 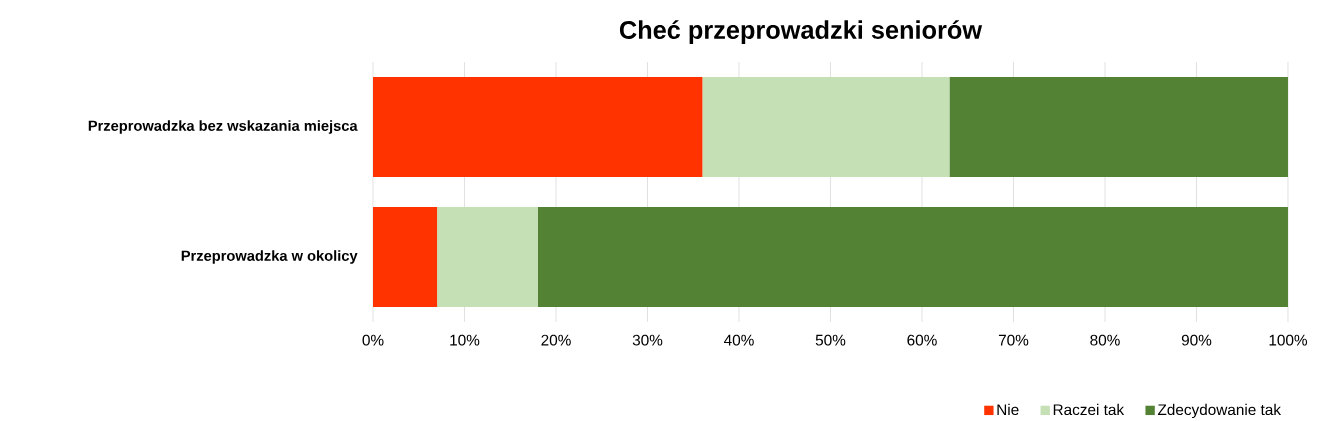 I want to click on x-tick-label: 100%, so click(x=1288, y=340).